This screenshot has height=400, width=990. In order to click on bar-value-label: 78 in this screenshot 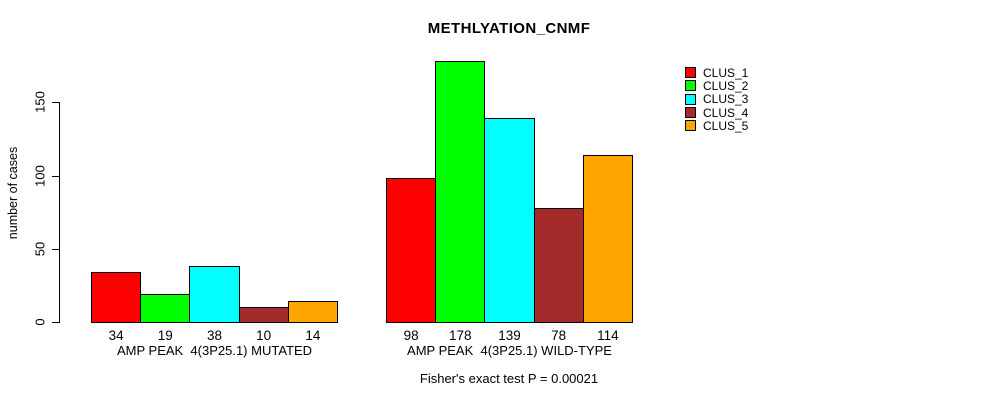, I will do `click(559, 335)`.